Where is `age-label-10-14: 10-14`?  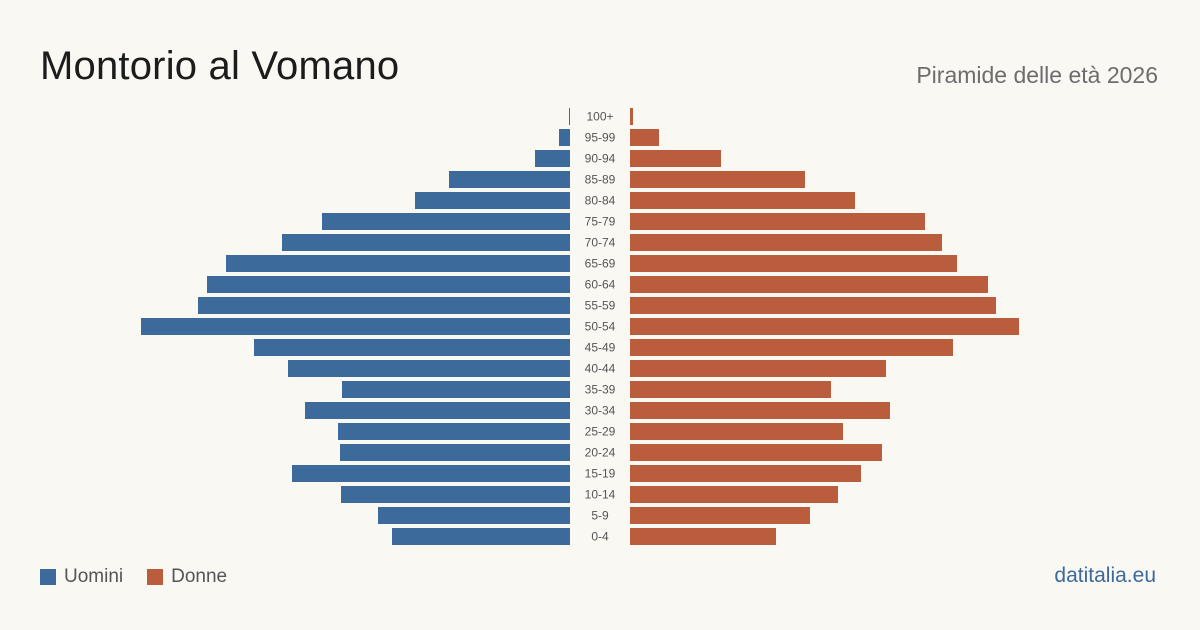 age-label-10-14: 10-14 is located at coordinates (600, 495).